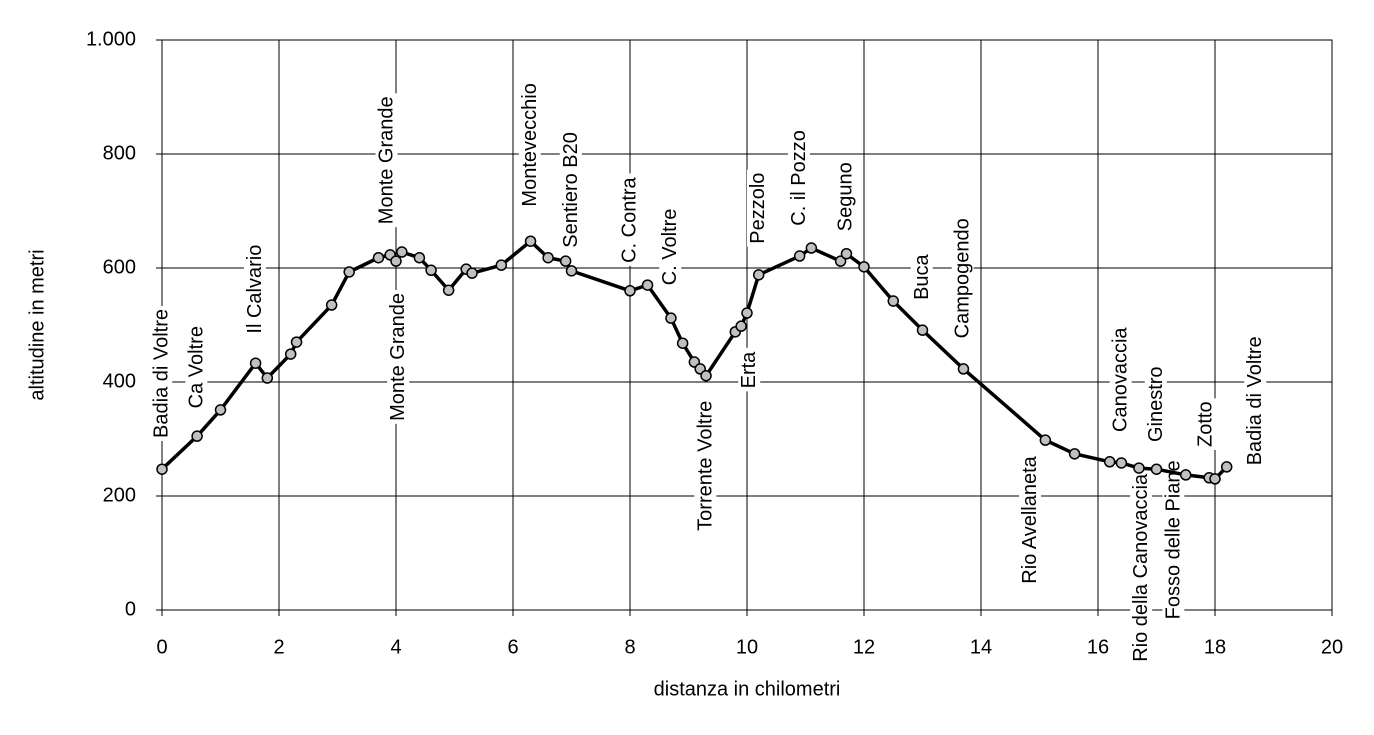  I want to click on annotation: Torrente Voltre, so click(705, 465).